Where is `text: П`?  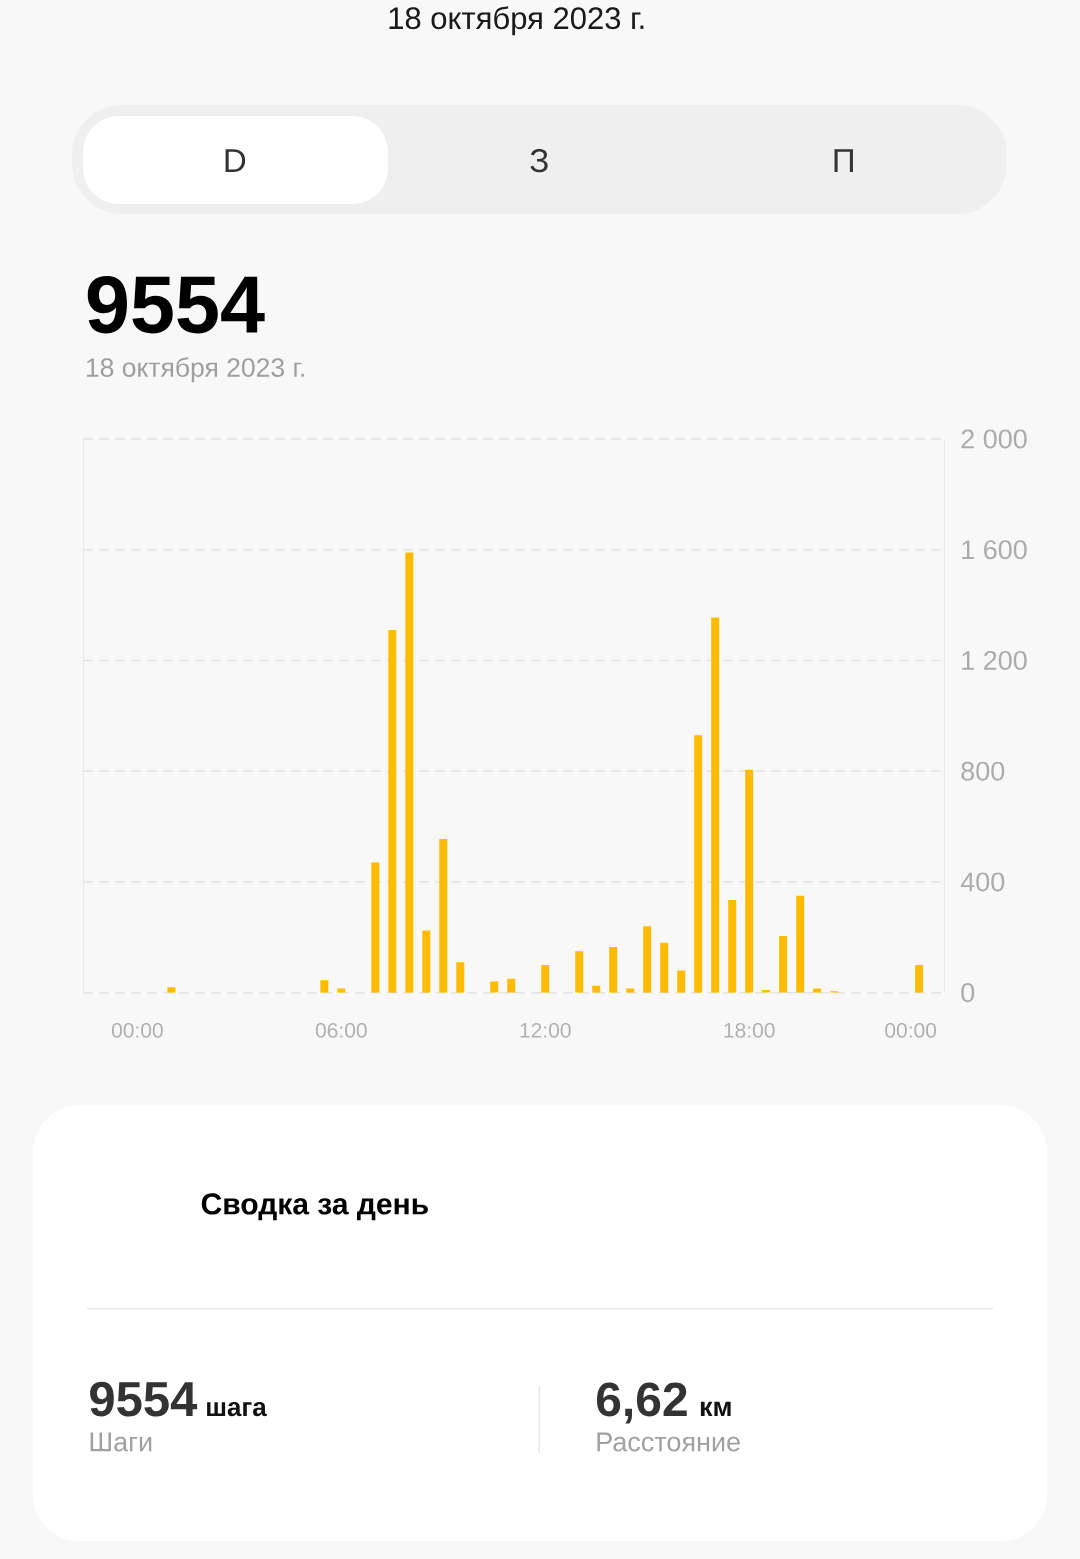 text: П is located at coordinates (843, 160).